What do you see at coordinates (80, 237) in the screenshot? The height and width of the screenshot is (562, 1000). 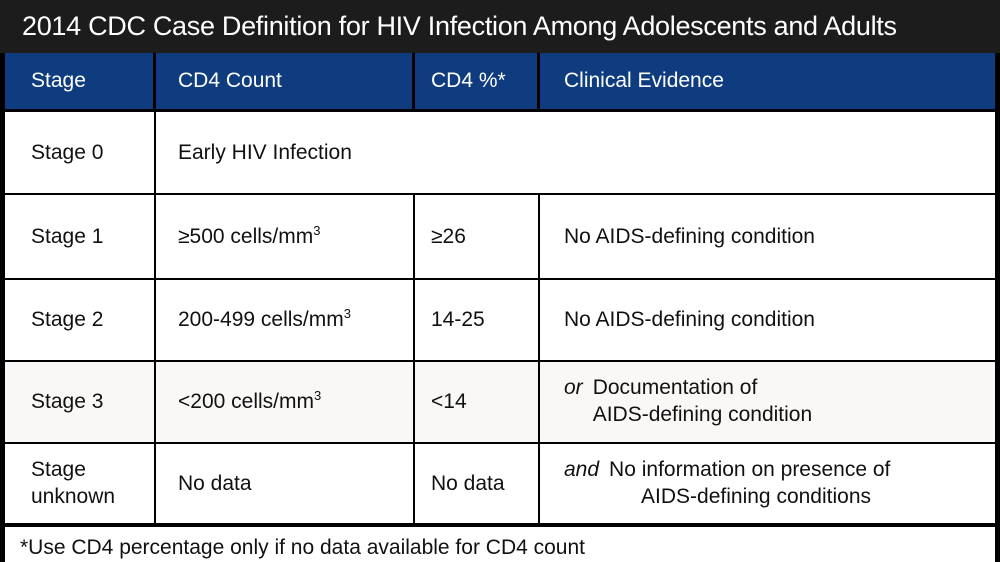 I see `cell-stage1-label: Stage 1` at bounding box center [80, 237].